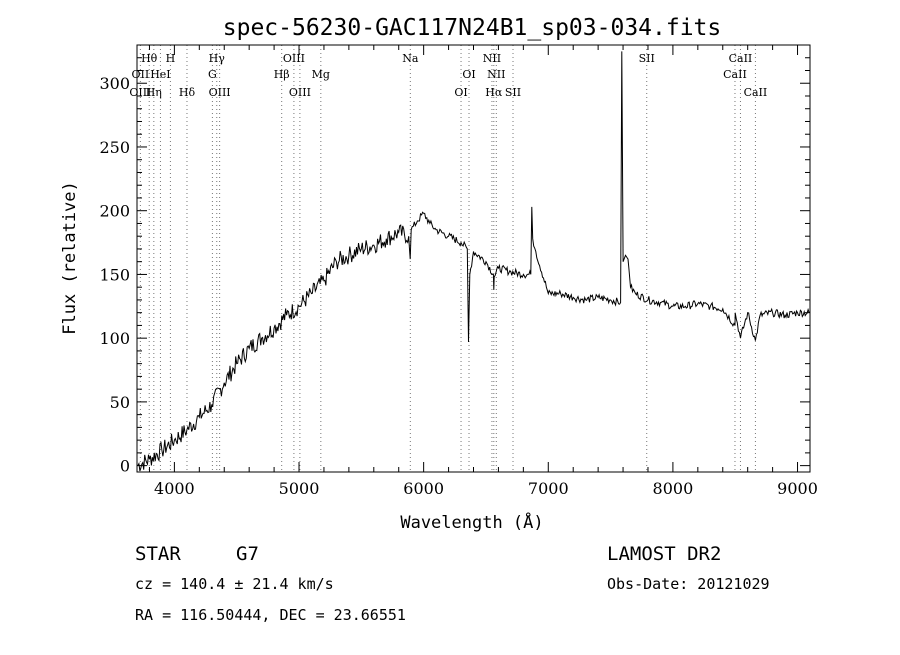 Image resolution: width=900 pixels, height=655 pixels. What do you see at coordinates (270, 615) in the screenshot?
I see `coordinates-readout: RA = 116.50444, DEC = 23.66551` at bounding box center [270, 615].